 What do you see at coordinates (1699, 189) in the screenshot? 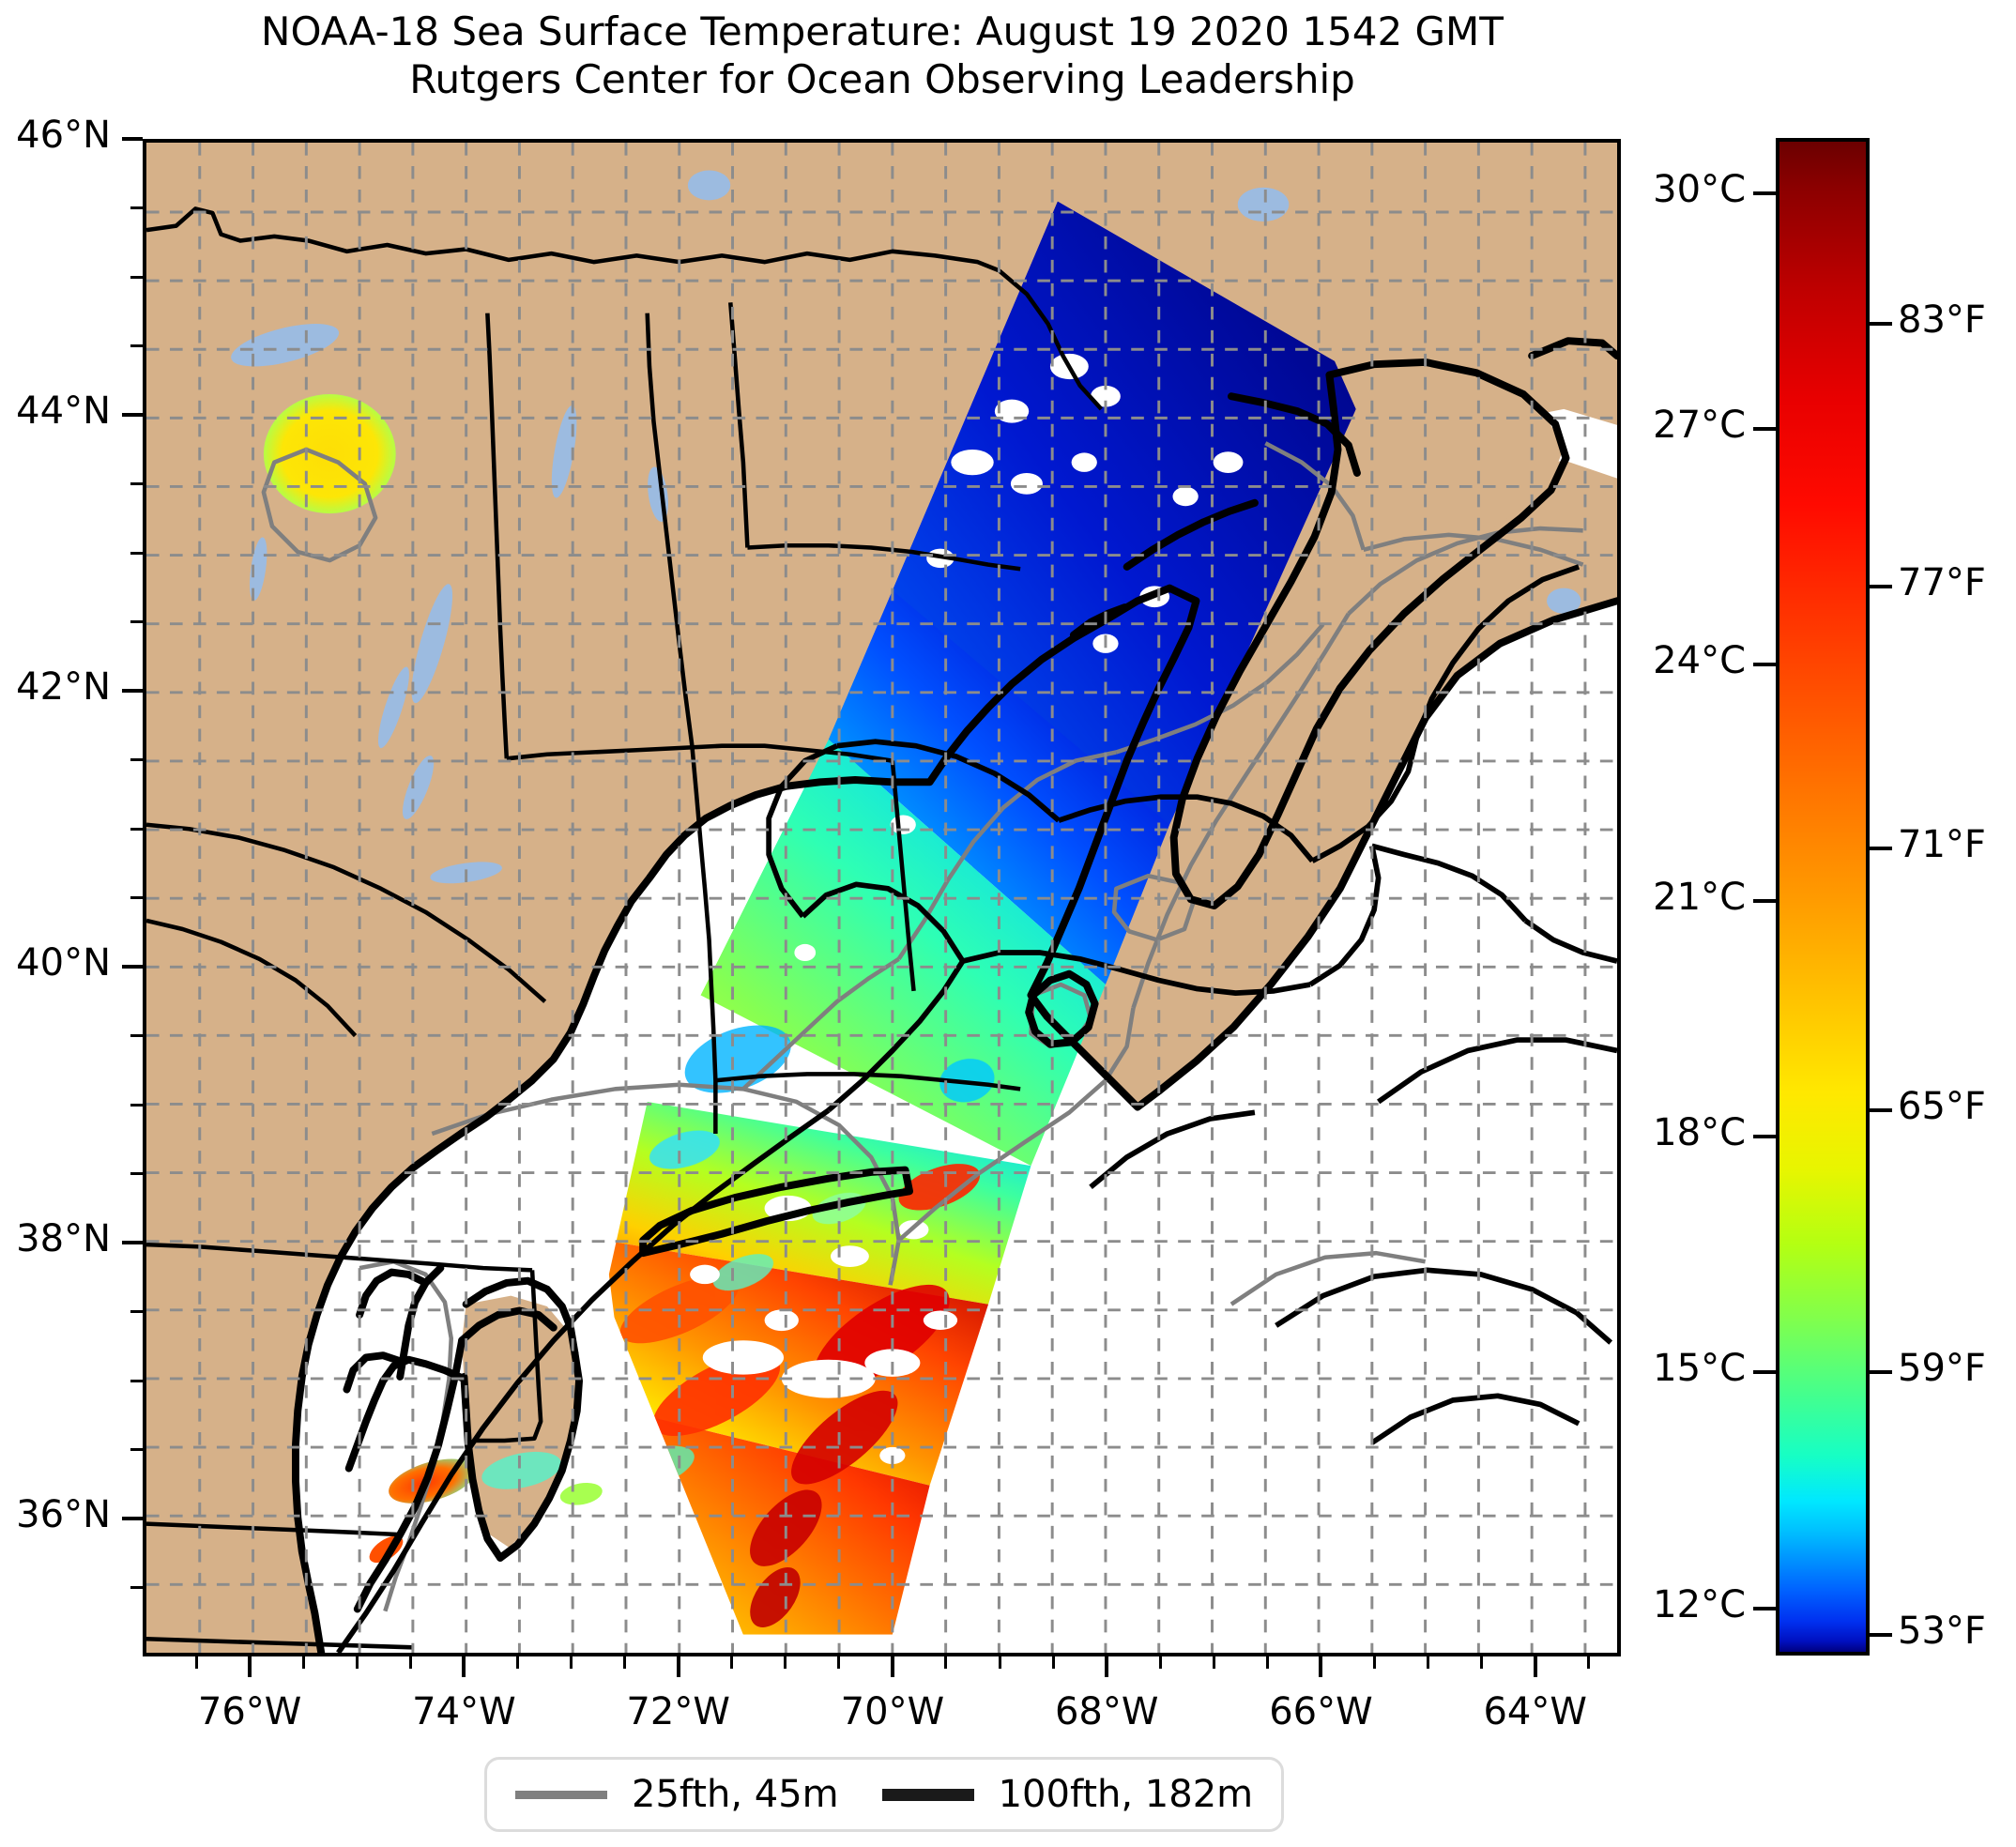
I see `colorbar-celsius-label: 30°C` at bounding box center [1699, 189].